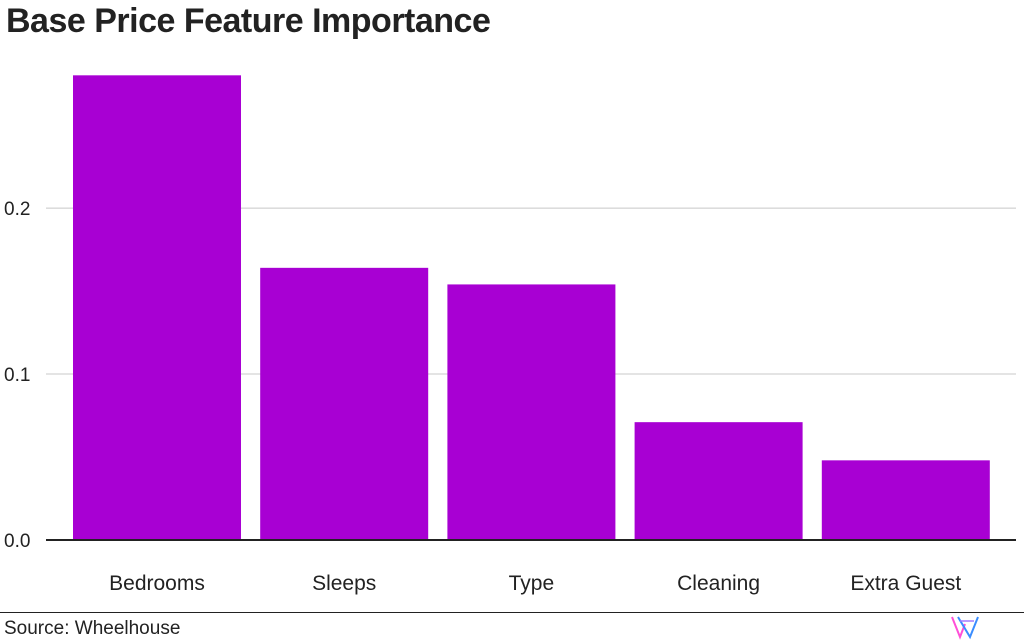 The height and width of the screenshot is (640, 1024). I want to click on x-tick-label: Sleeps, so click(344, 583).